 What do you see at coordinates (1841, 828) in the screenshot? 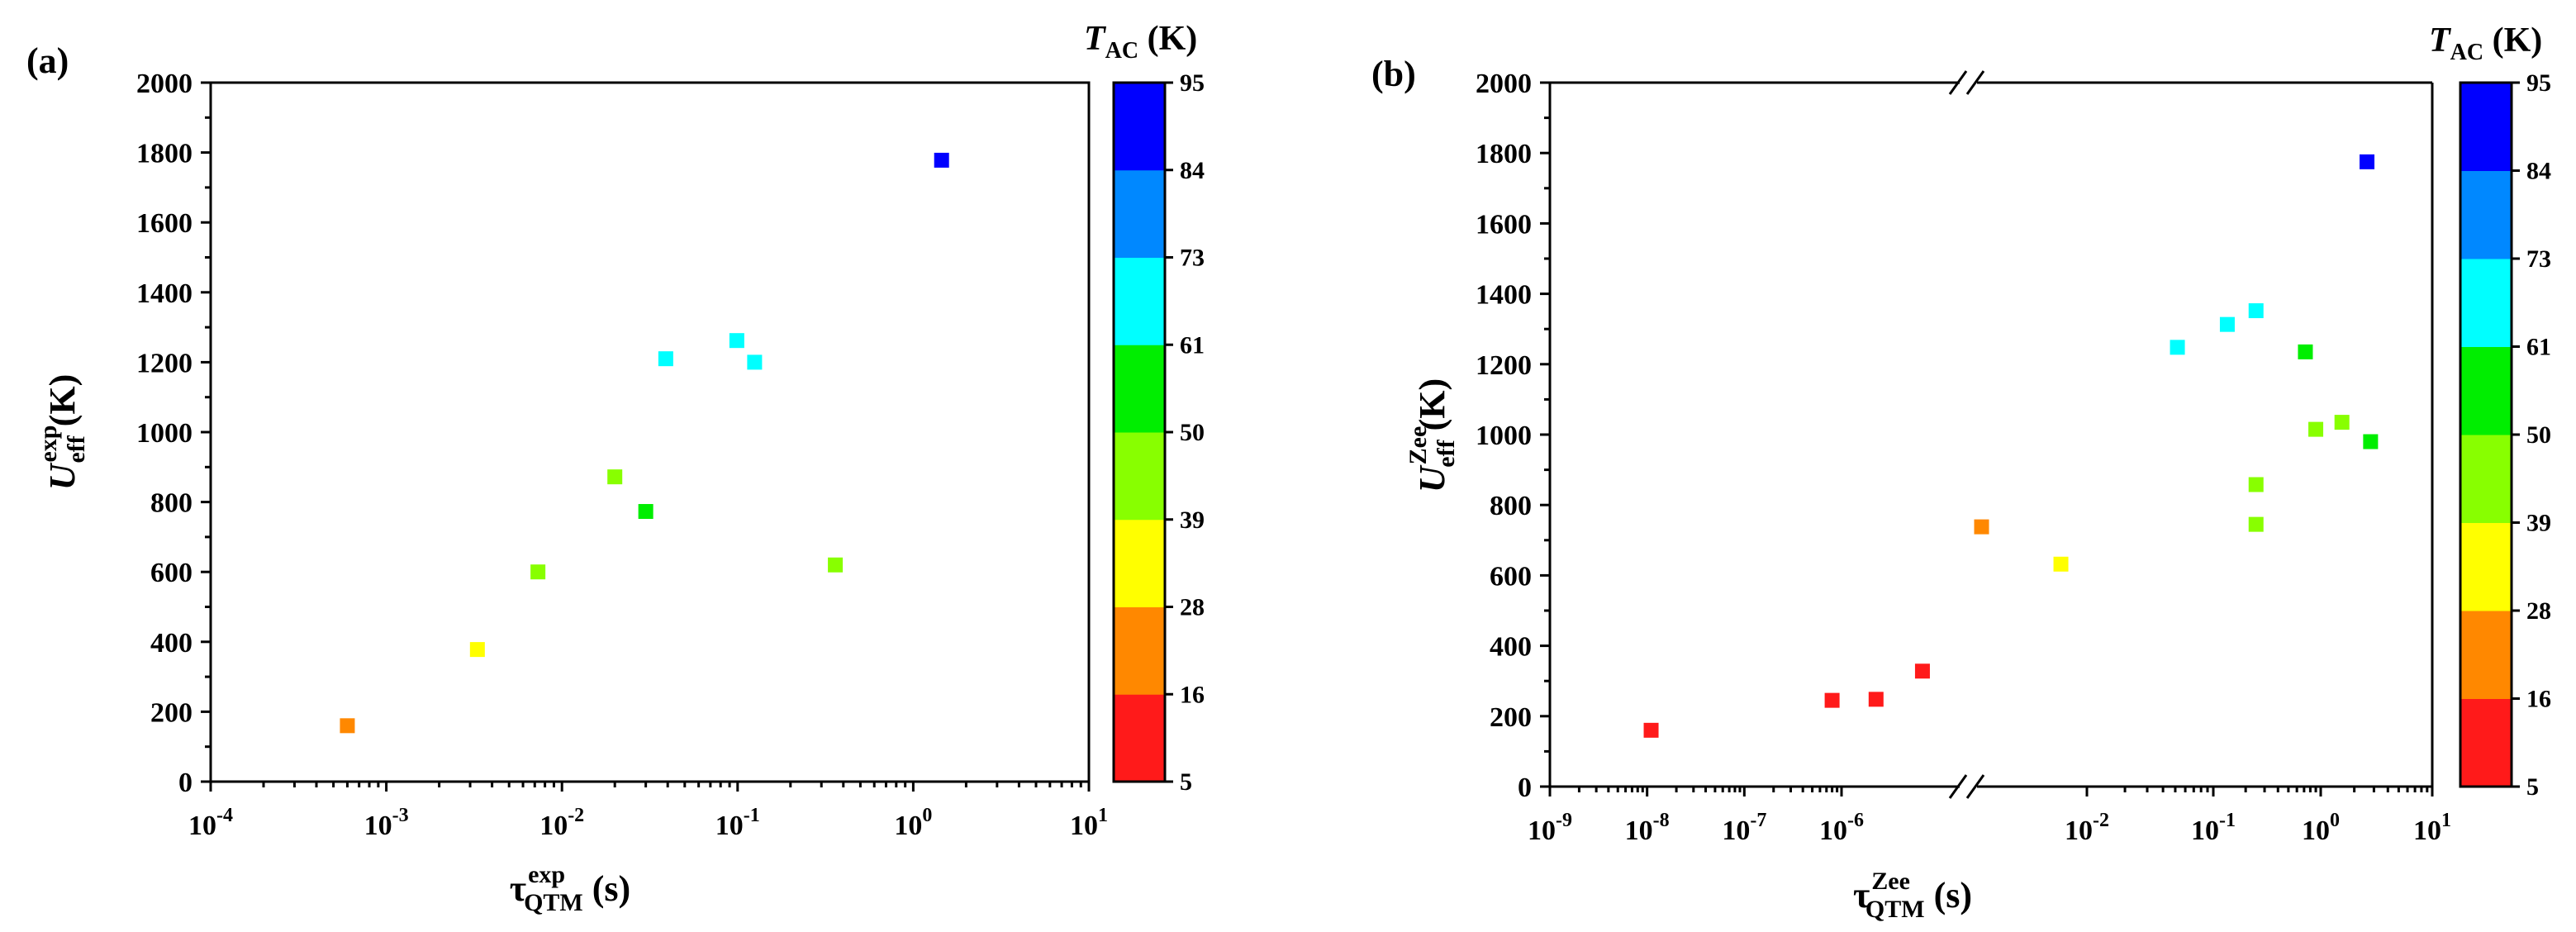
I see `x-tick-label: 10⁻⁶` at bounding box center [1841, 828].